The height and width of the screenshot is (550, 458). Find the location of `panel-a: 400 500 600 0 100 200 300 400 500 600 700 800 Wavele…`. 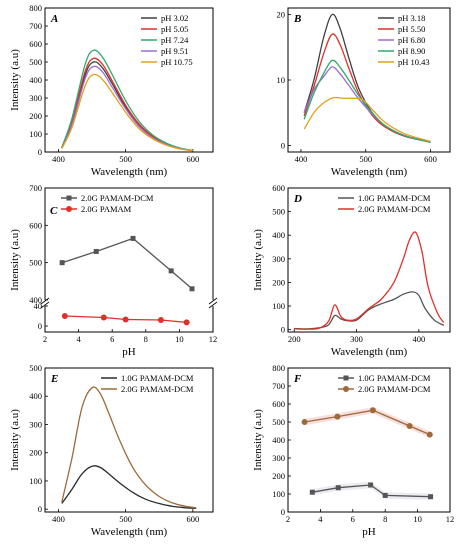

panel-a: 400 500 600 0 100 200 300 400 500 600 700 800 Wavele… is located at coordinates (111, 90).